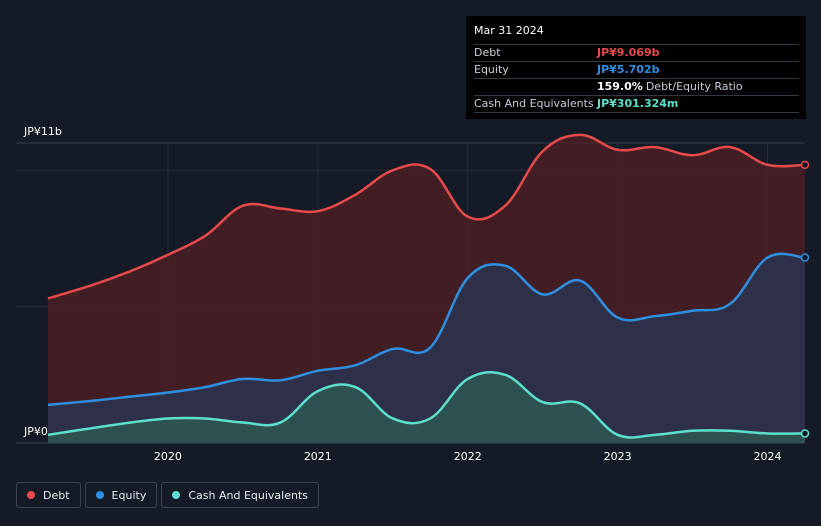  Describe the element at coordinates (317, 456) in the screenshot. I see `x-tick-label: 2021` at that location.